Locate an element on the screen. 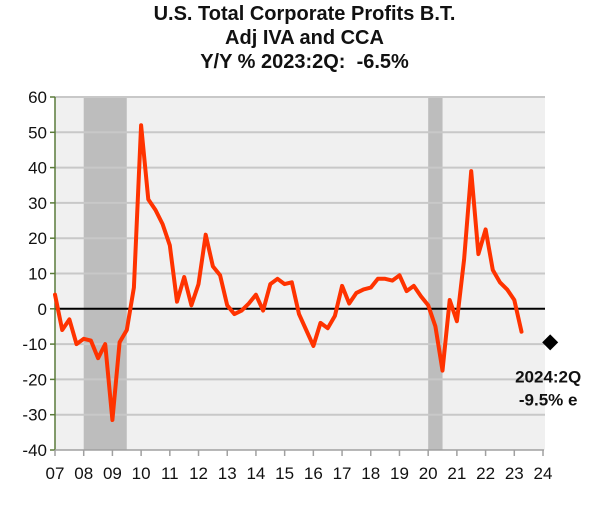  y-tick-label: -40 is located at coordinates (34, 450).